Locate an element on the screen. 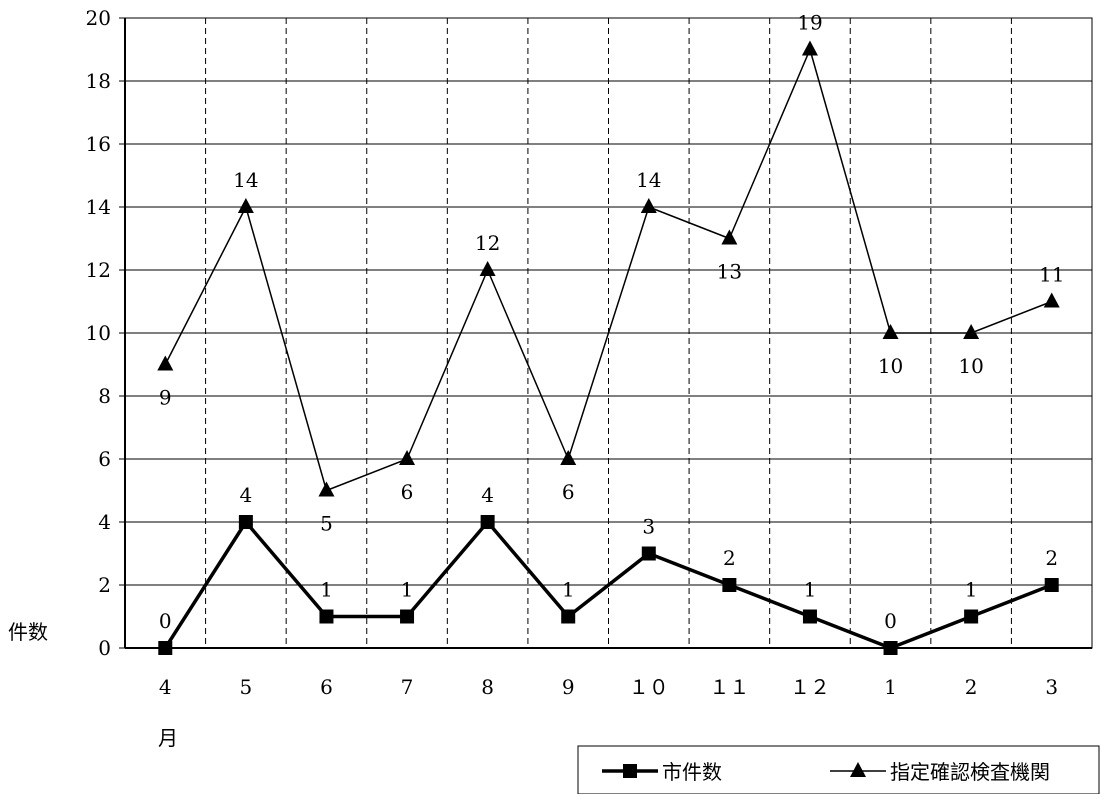 The height and width of the screenshot is (794, 1101). data-label: 9 is located at coordinates (165, 398).